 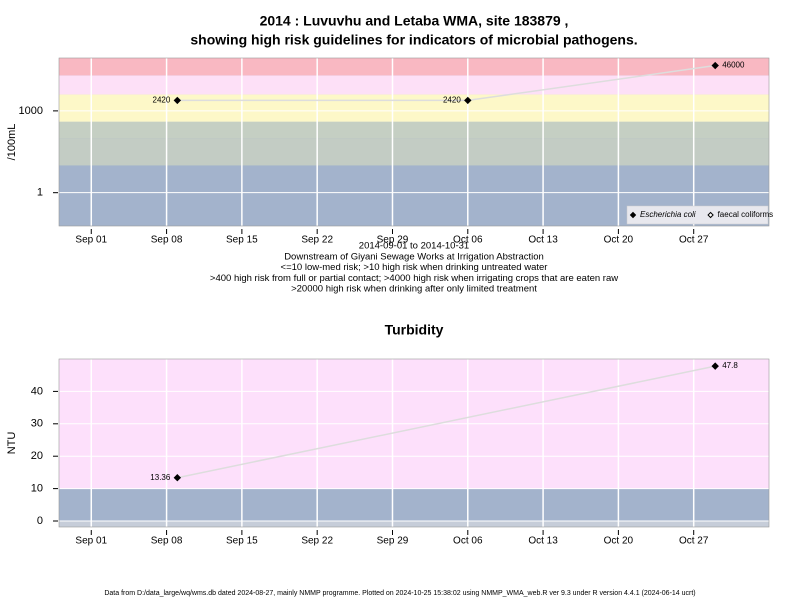 I want to click on series-line, so click(x=446, y=422).